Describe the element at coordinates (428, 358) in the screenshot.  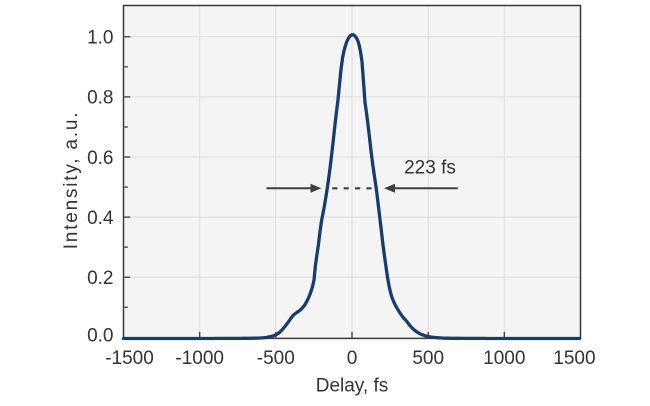
I see `svg-text: 500` at that location.